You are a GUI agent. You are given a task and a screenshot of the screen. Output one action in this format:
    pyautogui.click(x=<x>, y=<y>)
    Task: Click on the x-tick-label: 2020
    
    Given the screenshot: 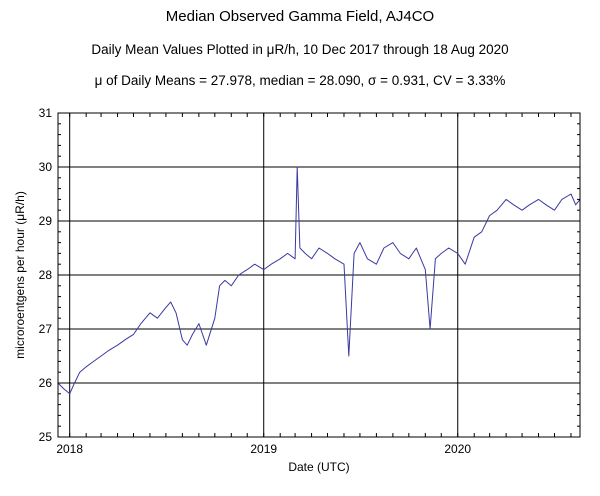 What is the action you would take?
    pyautogui.click(x=457, y=449)
    